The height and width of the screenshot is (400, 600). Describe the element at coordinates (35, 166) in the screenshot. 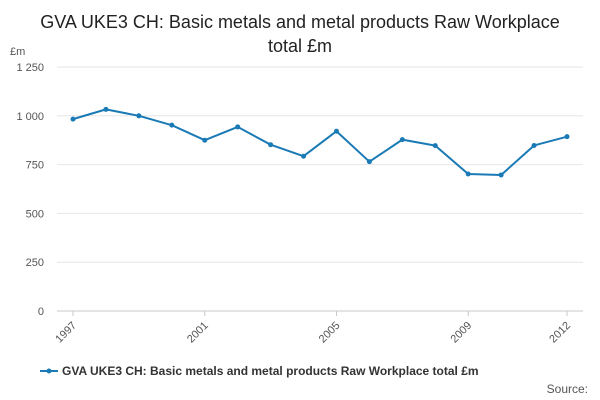

I see `y-tick-label: 750` at that location.